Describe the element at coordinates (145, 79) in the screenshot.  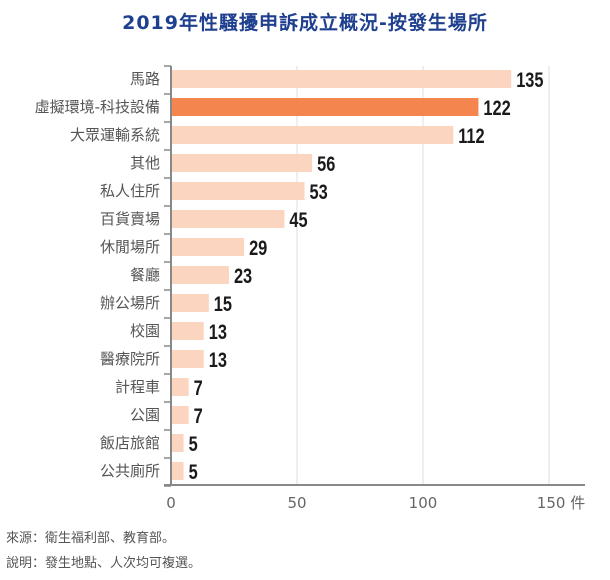
I see `category-label: 馬路` at that location.